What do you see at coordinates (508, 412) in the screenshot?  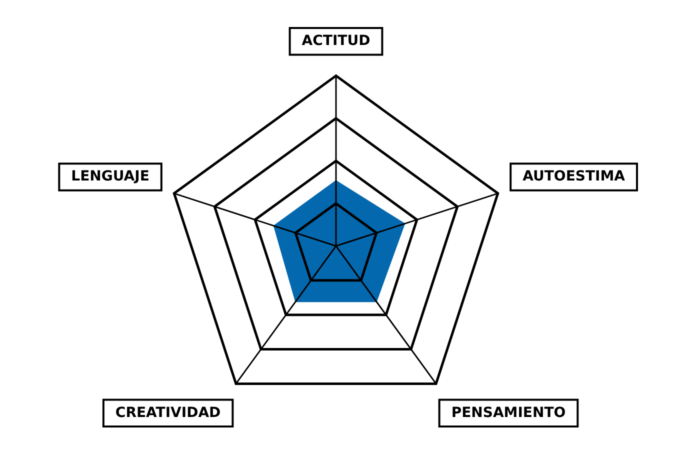 I see `spoke-label: PENSAMIENTO` at bounding box center [508, 412].